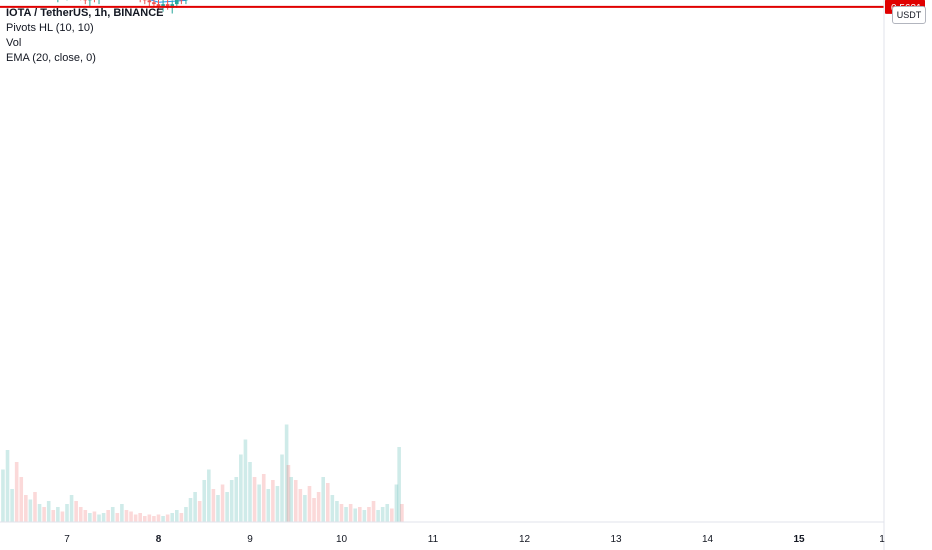 The height and width of the screenshot is (550, 932). What do you see at coordinates (14, 43) in the screenshot?
I see `indicator-volume: Vol` at bounding box center [14, 43].